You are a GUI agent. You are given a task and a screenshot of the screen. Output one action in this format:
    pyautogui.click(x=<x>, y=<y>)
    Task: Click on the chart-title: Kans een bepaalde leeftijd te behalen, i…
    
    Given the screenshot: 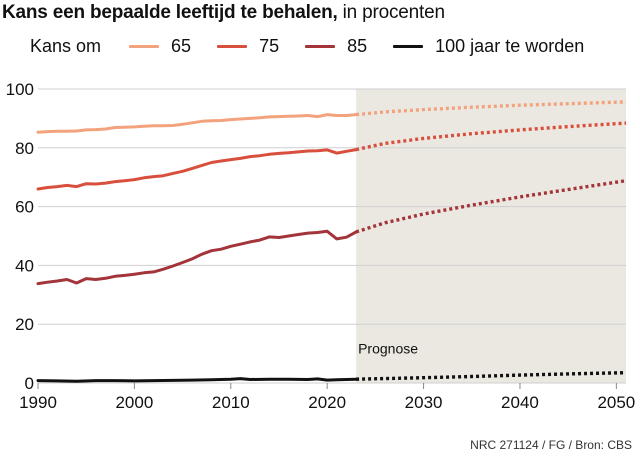 What is the action you would take?
    pyautogui.click(x=223, y=13)
    